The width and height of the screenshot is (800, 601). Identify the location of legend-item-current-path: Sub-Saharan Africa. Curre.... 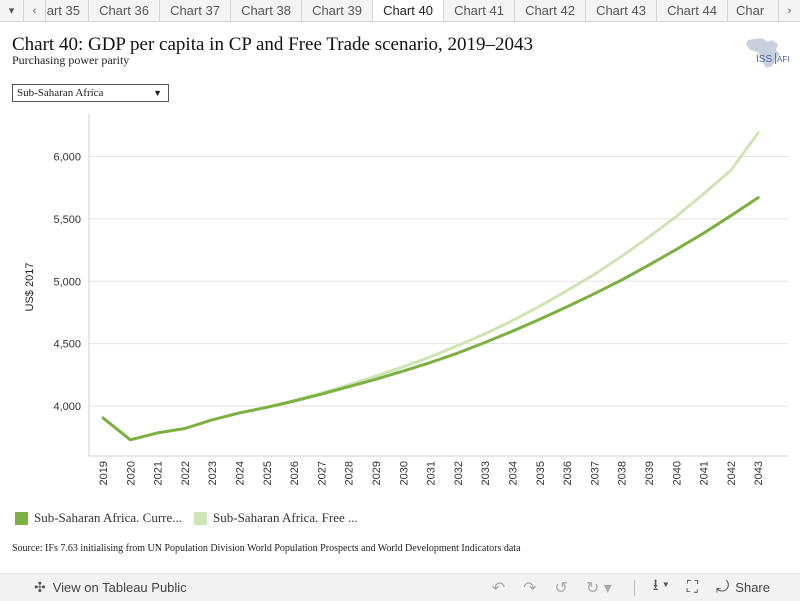
(98, 518).